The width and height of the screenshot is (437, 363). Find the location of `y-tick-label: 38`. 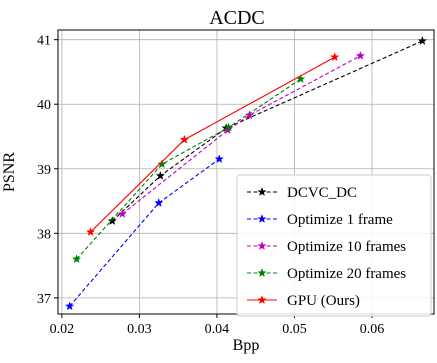

y-tick-label: 38 is located at coordinates (44, 234).